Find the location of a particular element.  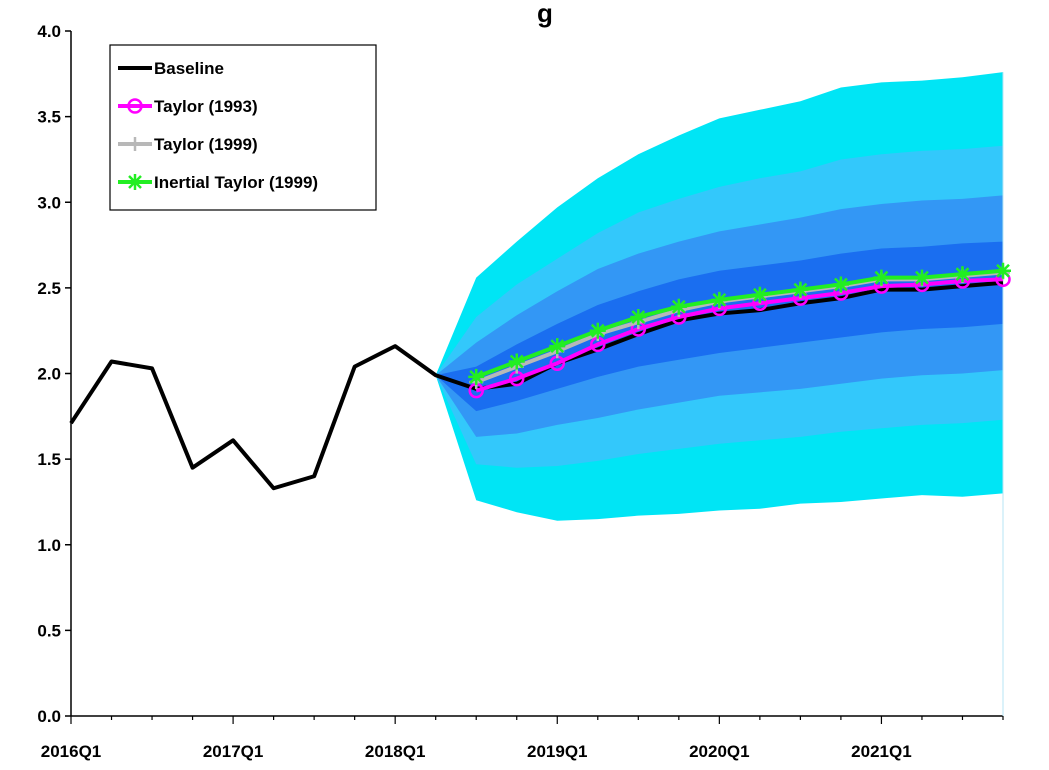

y-tick-label: 3.0 is located at coordinates (49, 202).